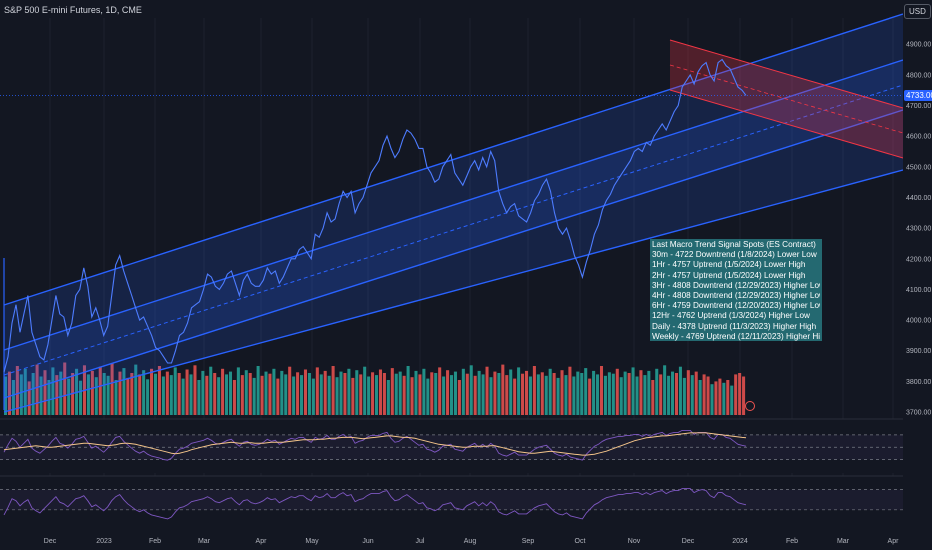 This screenshot has width=932, height=550. Describe the element at coordinates (528, 541) in the screenshot. I see `x-tick-label: Sep` at that location.